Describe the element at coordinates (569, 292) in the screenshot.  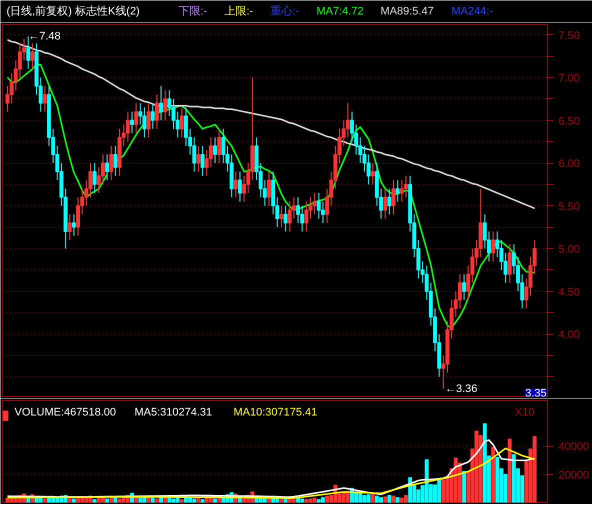
I see `y-tick-label: 4.50` at that location.